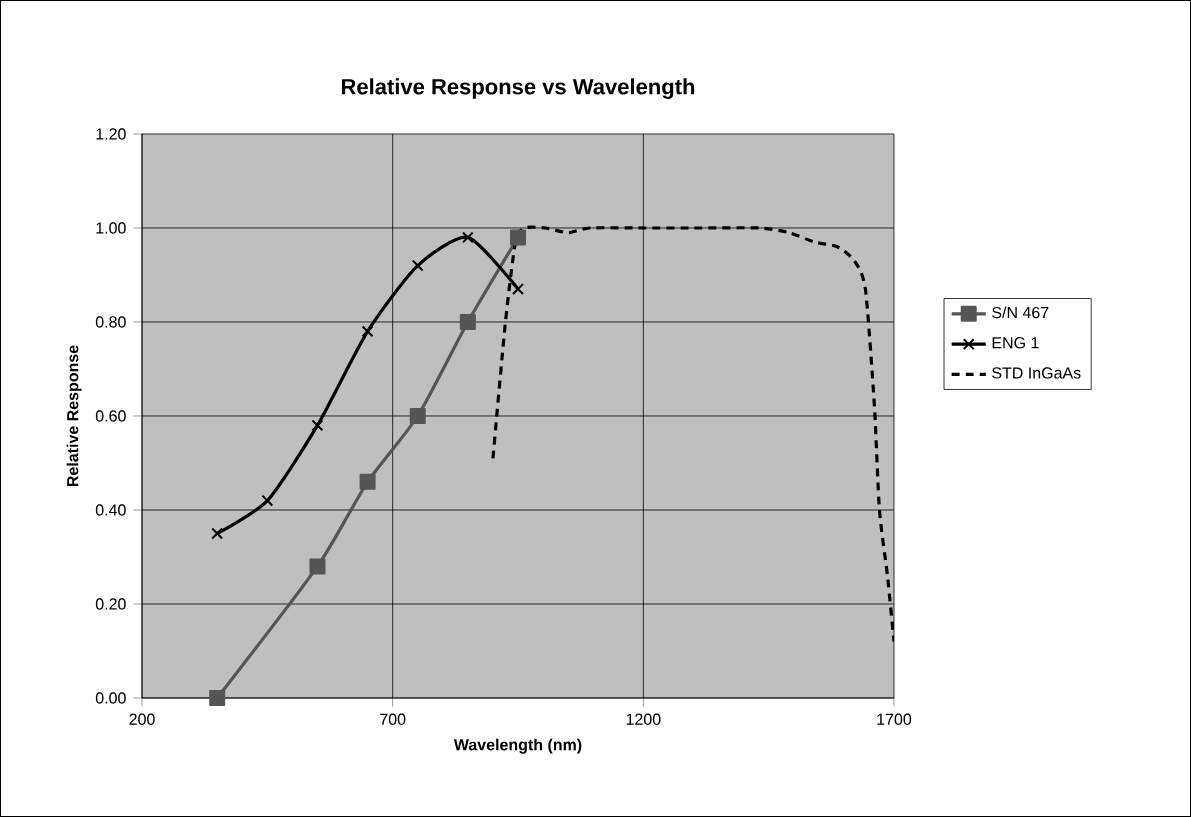 This screenshot has height=817, width=1191. What do you see at coordinates (110, 322) in the screenshot?
I see `y-tick-label: 0.80` at bounding box center [110, 322].